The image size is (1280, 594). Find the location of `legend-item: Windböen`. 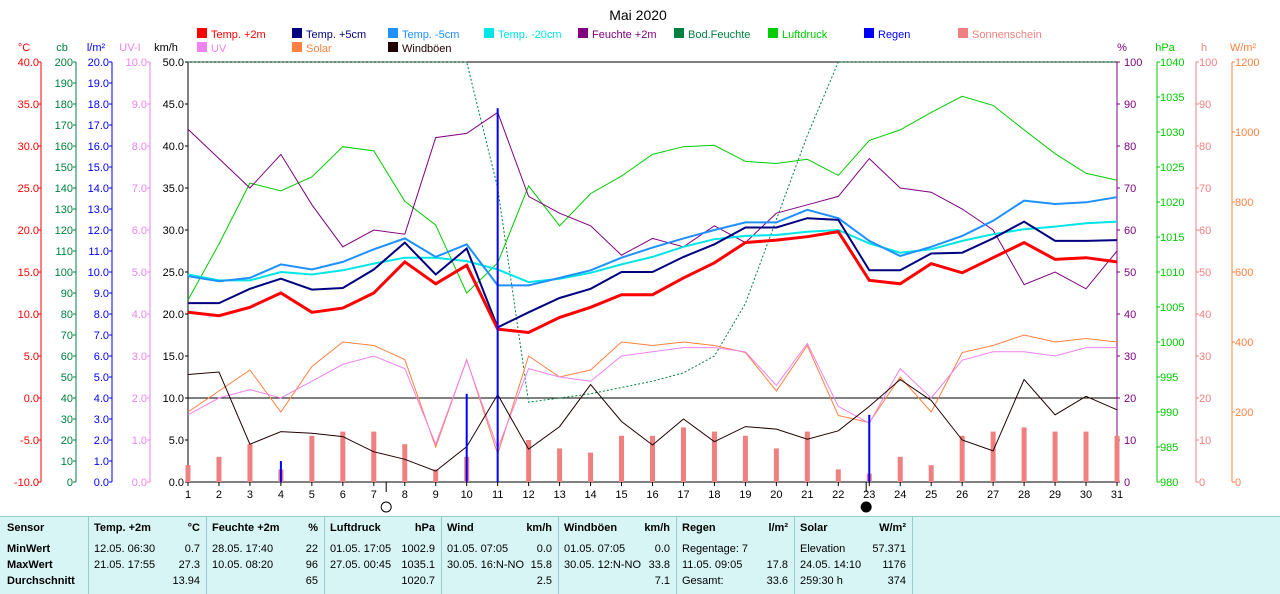

legend-item: Windböen is located at coordinates (420, 48).